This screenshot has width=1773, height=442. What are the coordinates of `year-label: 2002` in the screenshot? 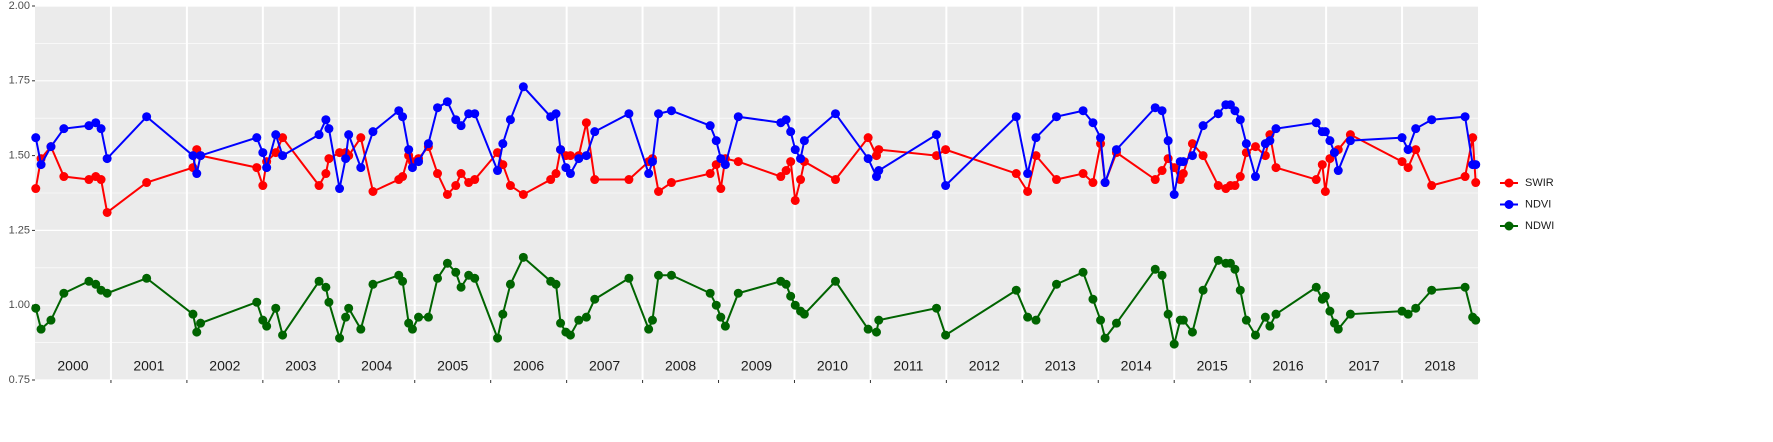 It's located at (224, 366).